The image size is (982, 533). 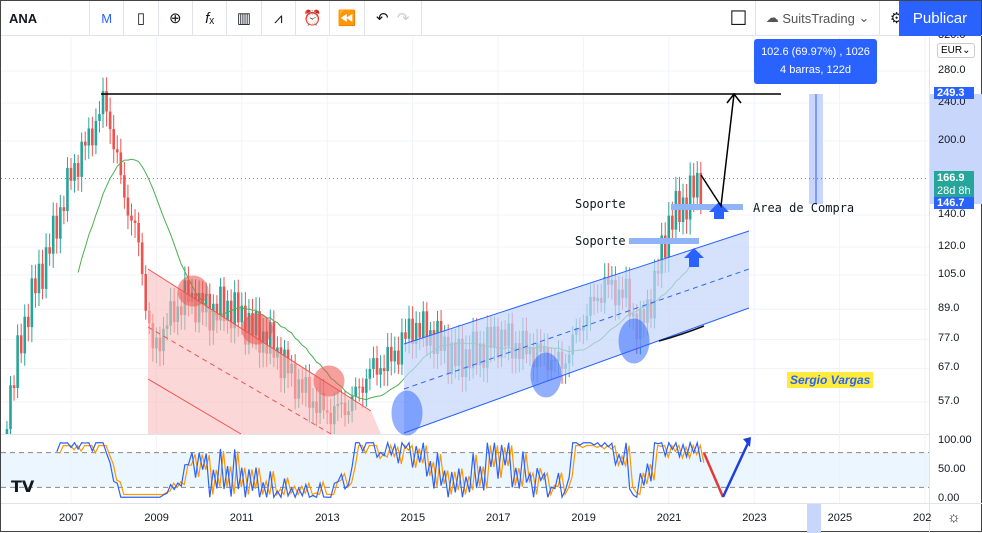 What do you see at coordinates (956, 50) in the screenshot?
I see `currency-select: EUR⌄` at bounding box center [956, 50].